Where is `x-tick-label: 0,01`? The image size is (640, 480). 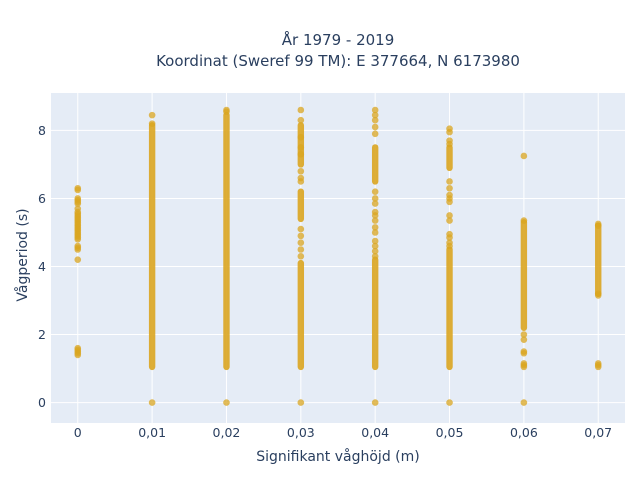 x-tick-label: 0,01 is located at coordinates (152, 432).